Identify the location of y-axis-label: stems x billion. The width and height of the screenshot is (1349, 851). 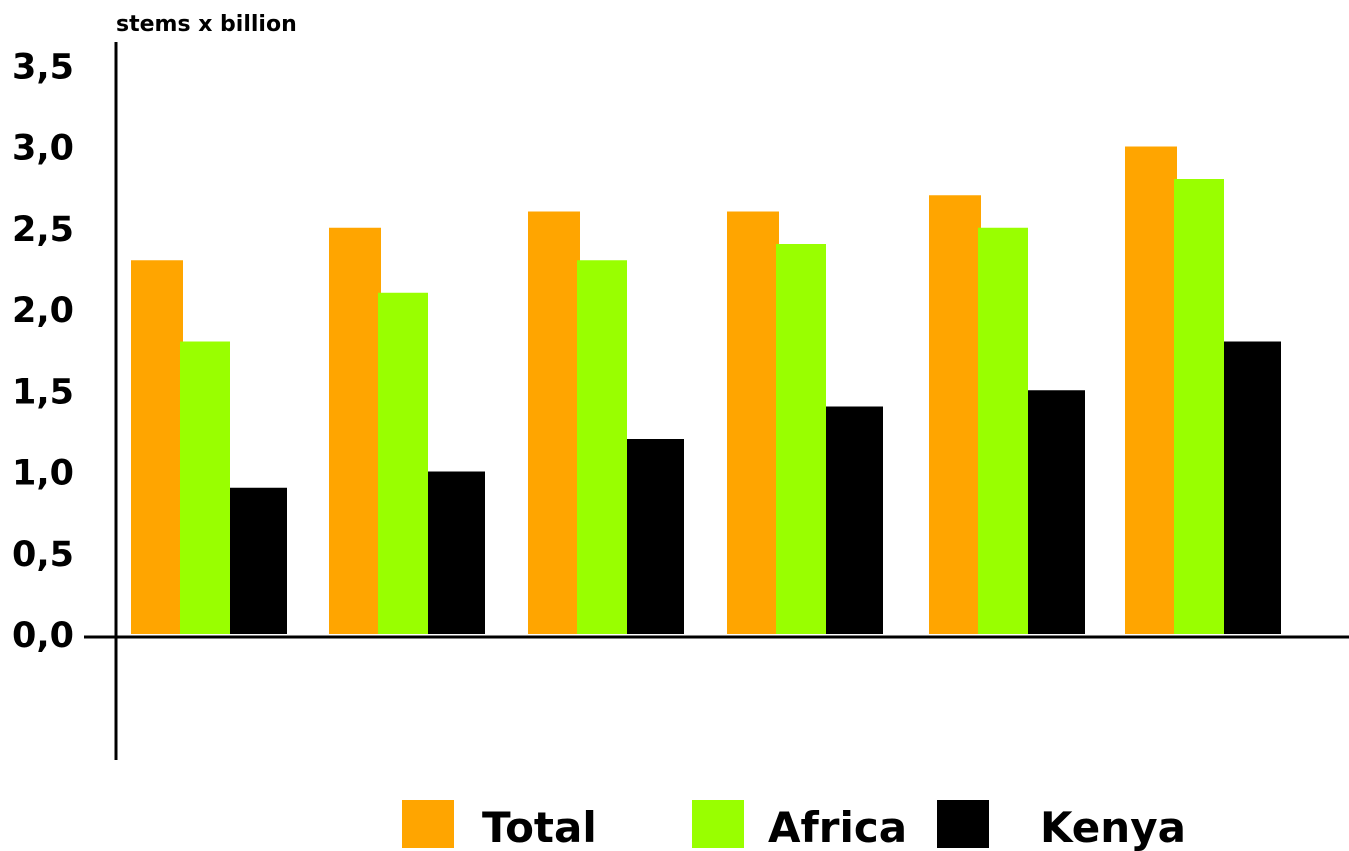
(206, 24).